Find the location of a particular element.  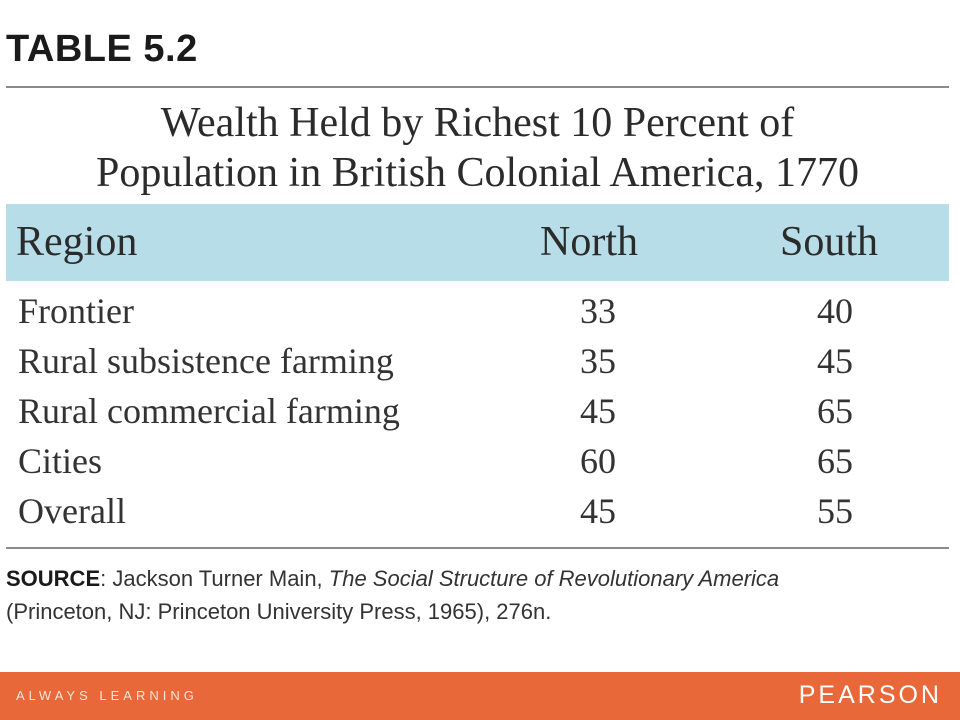

publisher-logo: PEARSON is located at coordinates (870, 695).